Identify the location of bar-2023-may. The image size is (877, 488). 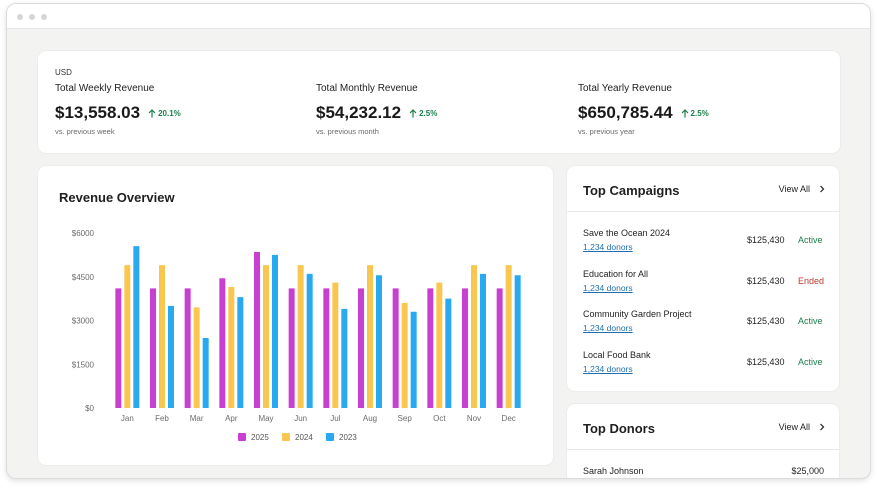
(275, 331).